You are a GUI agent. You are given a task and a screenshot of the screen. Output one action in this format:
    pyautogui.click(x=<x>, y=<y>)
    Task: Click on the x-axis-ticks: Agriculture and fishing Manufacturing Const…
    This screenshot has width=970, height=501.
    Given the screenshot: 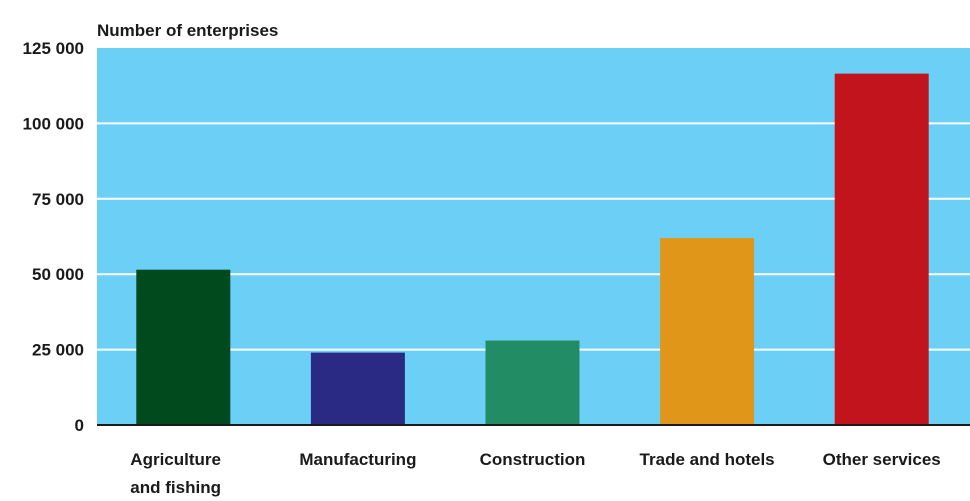 What is the action you would take?
    pyautogui.click(x=535, y=473)
    